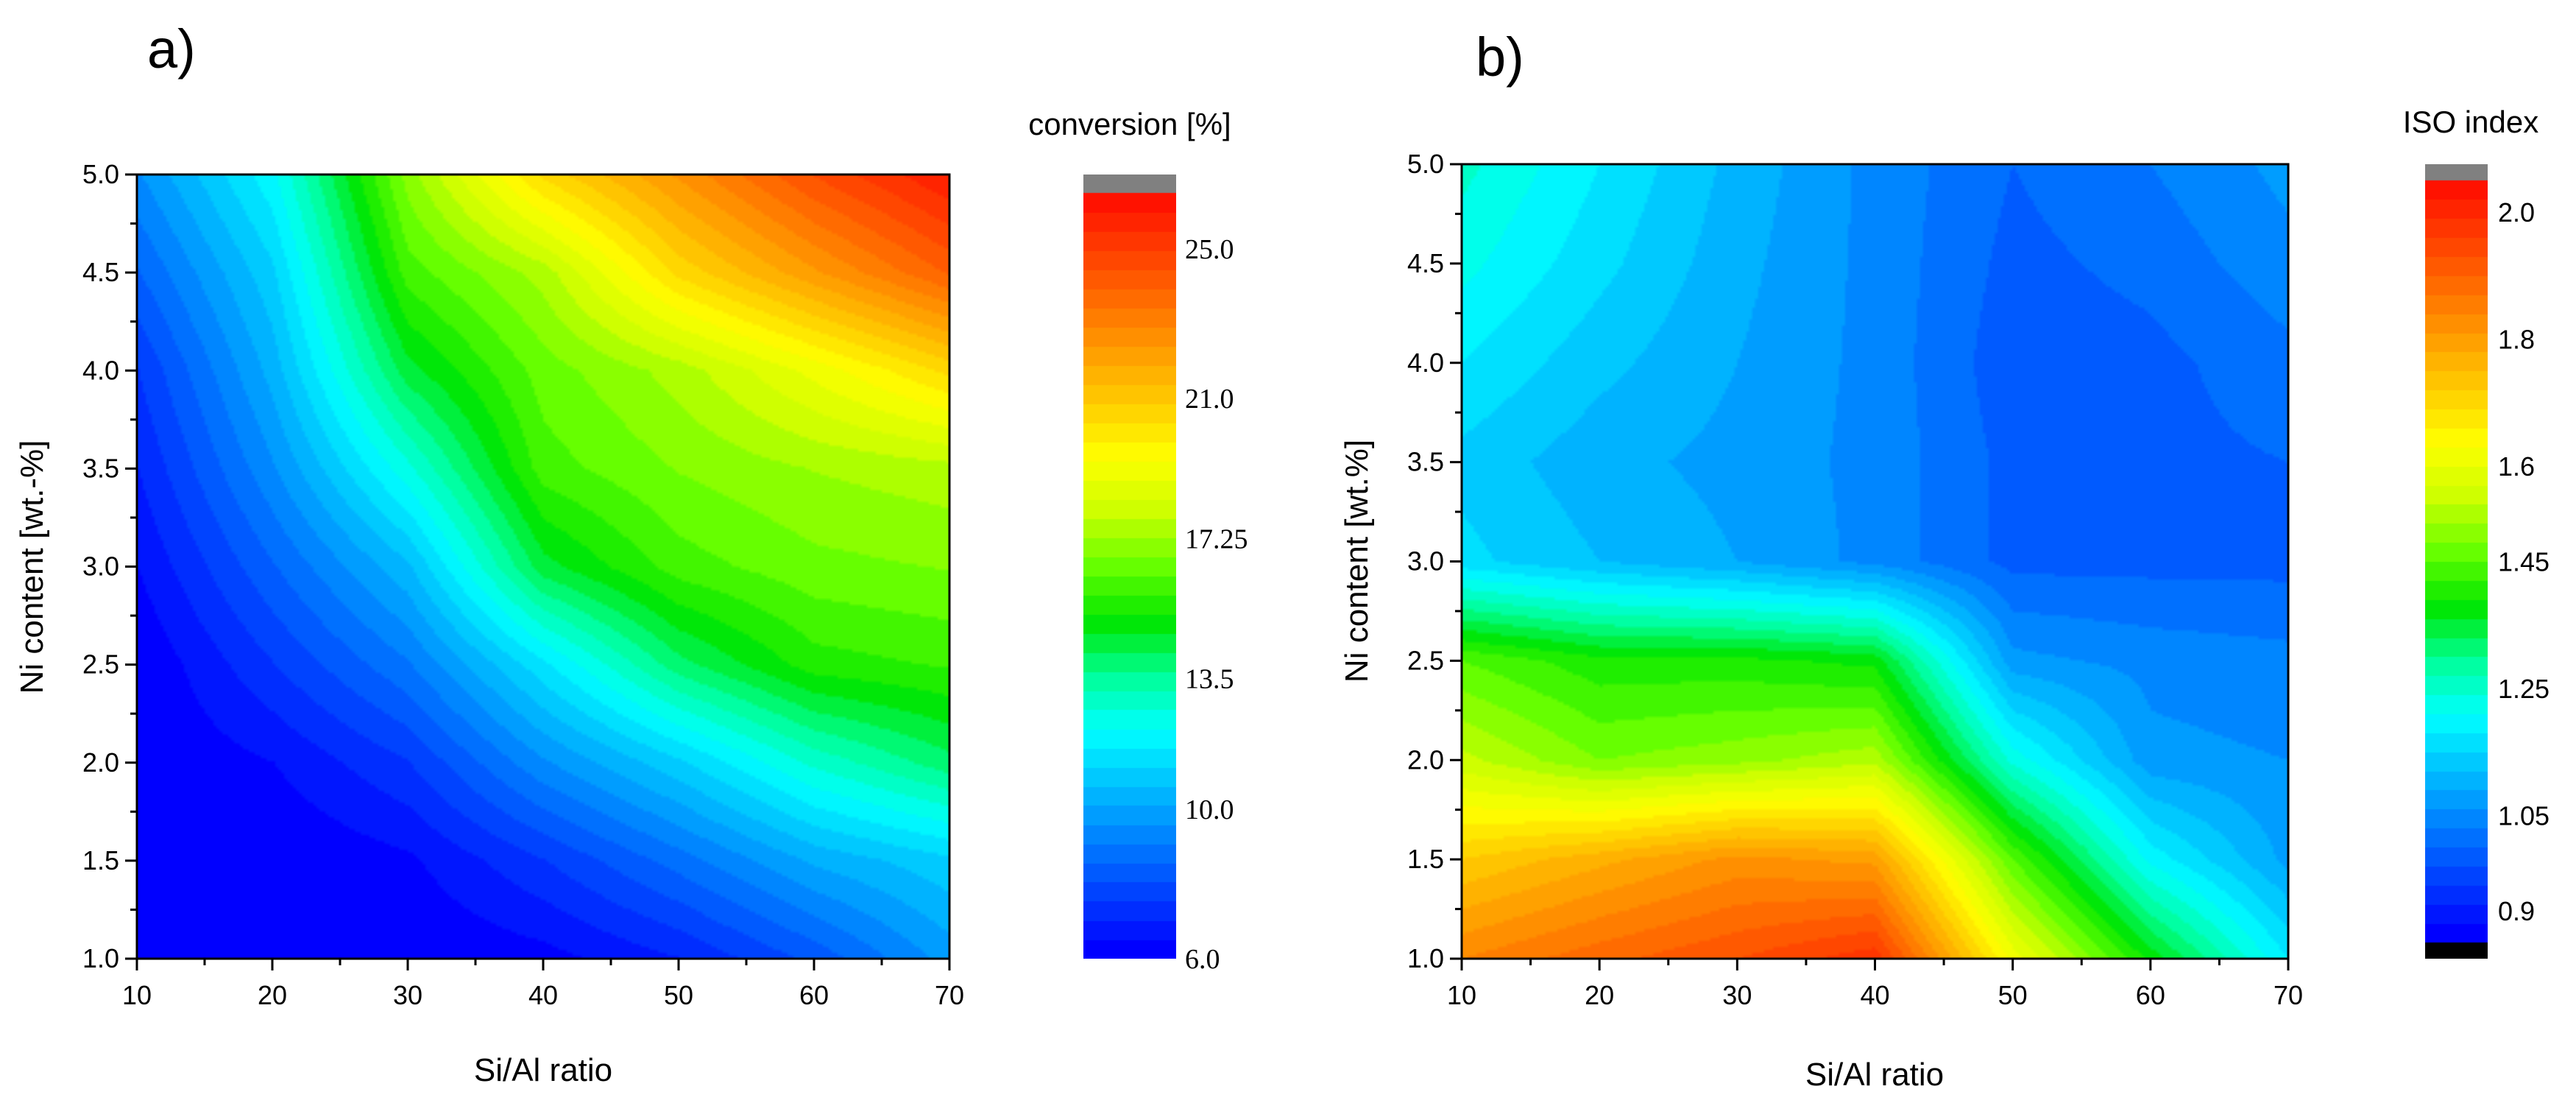  I want to click on panel-a-y-axis: 1.0 1.5 2.0 2.5 3.0 3.5 4.0 4.5 5.0, so click(109, 566).